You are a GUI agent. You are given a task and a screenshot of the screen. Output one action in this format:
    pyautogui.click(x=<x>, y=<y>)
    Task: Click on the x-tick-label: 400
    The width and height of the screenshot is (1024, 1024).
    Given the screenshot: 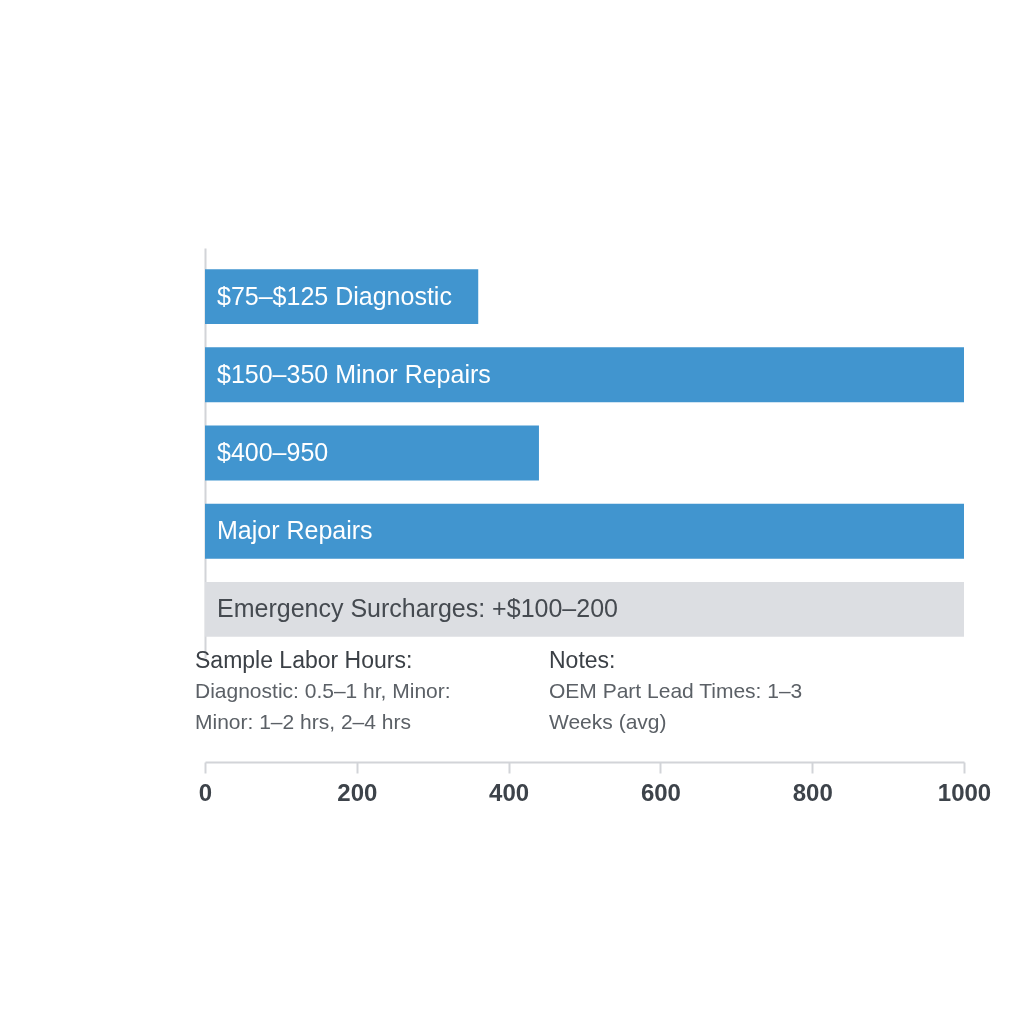 What is the action you would take?
    pyautogui.click(x=509, y=792)
    